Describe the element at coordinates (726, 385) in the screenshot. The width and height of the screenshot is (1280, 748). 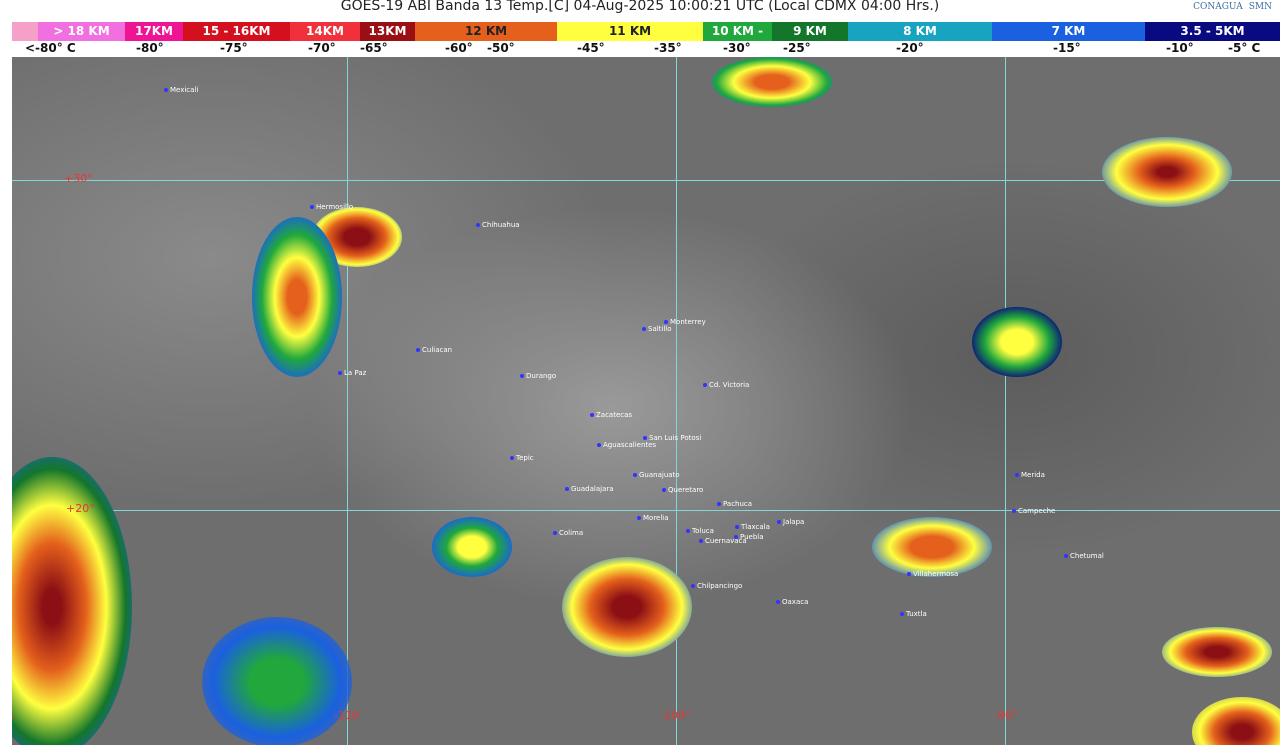
I see `city-label: Cd. Victoria` at that location.